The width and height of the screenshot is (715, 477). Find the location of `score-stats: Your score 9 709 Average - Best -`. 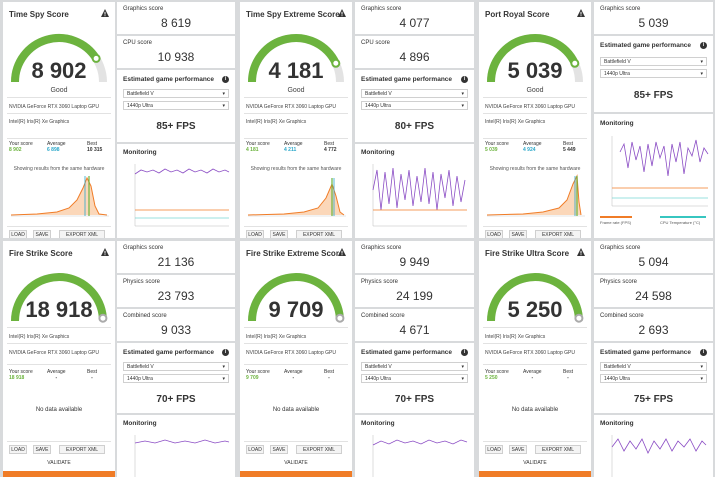

score-stats: Your score 9 709 Average - Best - is located at coordinates (296, 377).